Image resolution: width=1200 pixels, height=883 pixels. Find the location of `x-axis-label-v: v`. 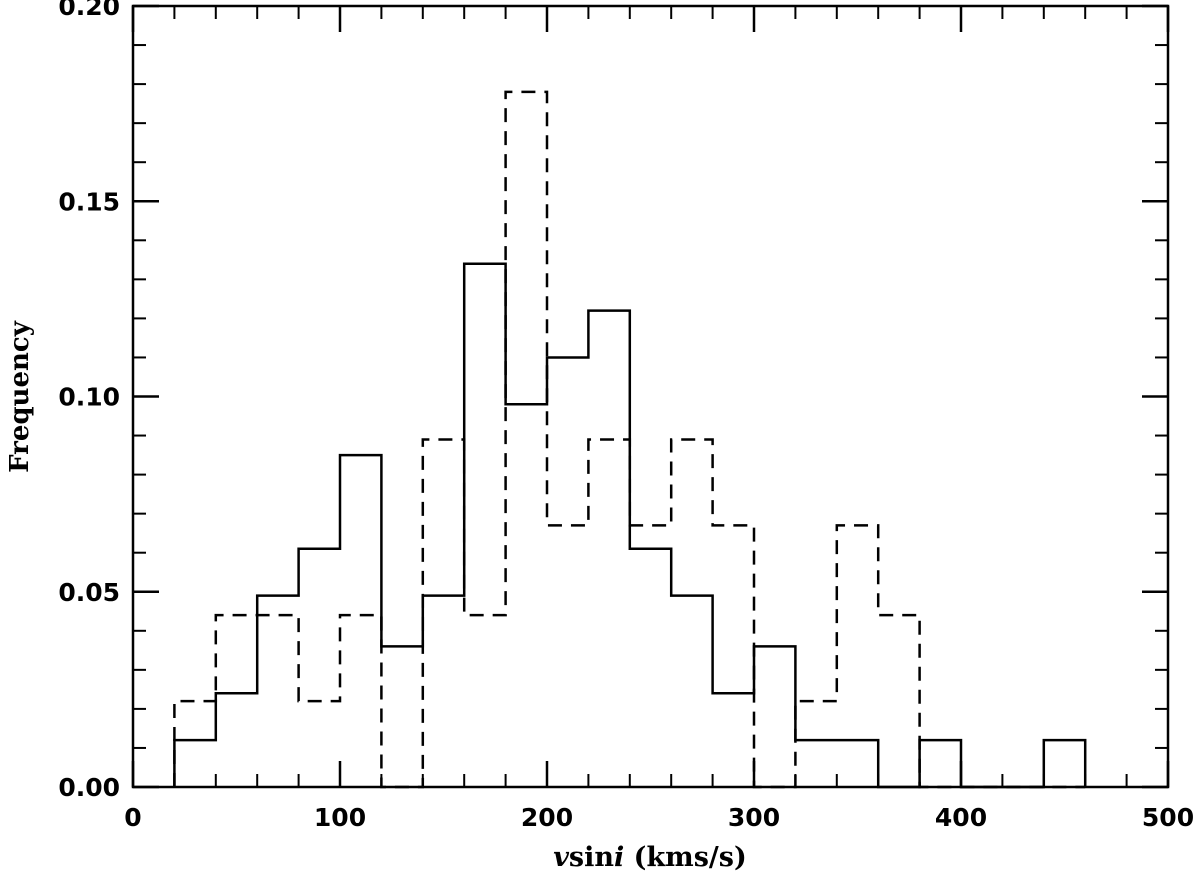

x-axis-label-v: v is located at coordinates (561, 857).